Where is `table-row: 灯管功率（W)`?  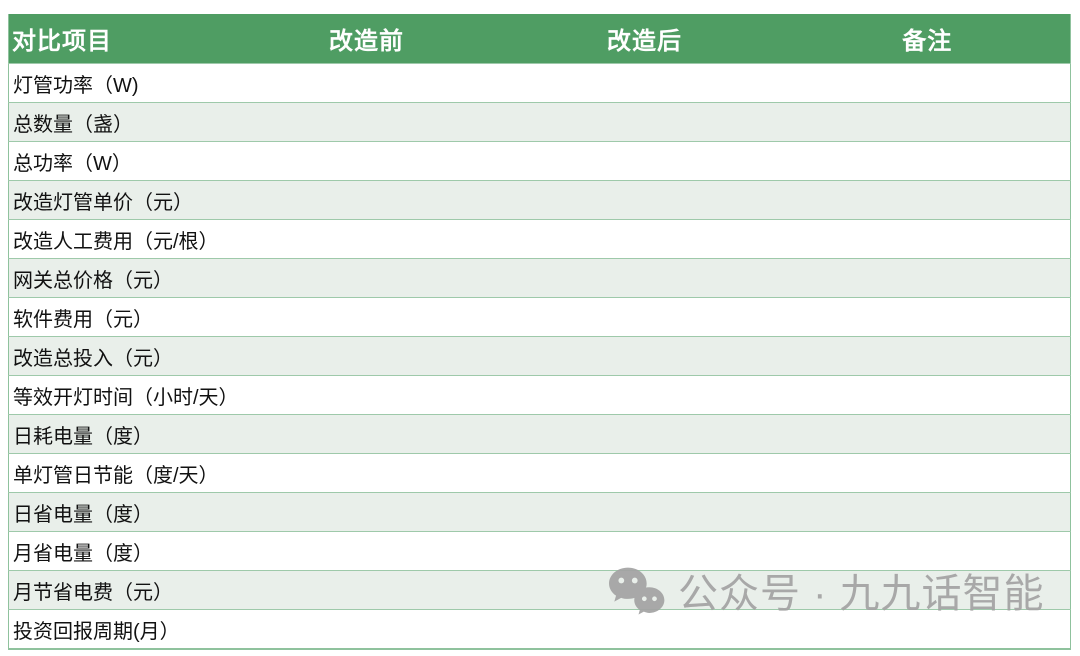 table-row: 灯管功率（W) is located at coordinates (539, 83).